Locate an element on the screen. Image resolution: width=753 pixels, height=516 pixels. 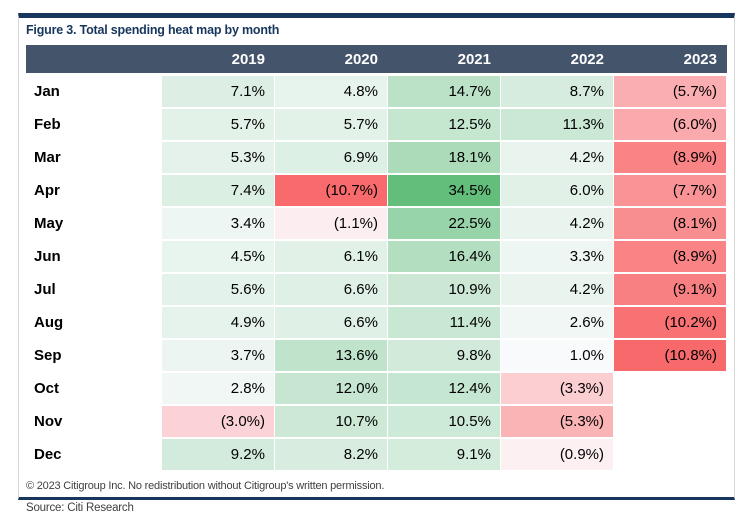
heatmap-row-feb: Feb 5.7% 5.7% 12.5% 11.3% (6.0%) is located at coordinates (376, 125).